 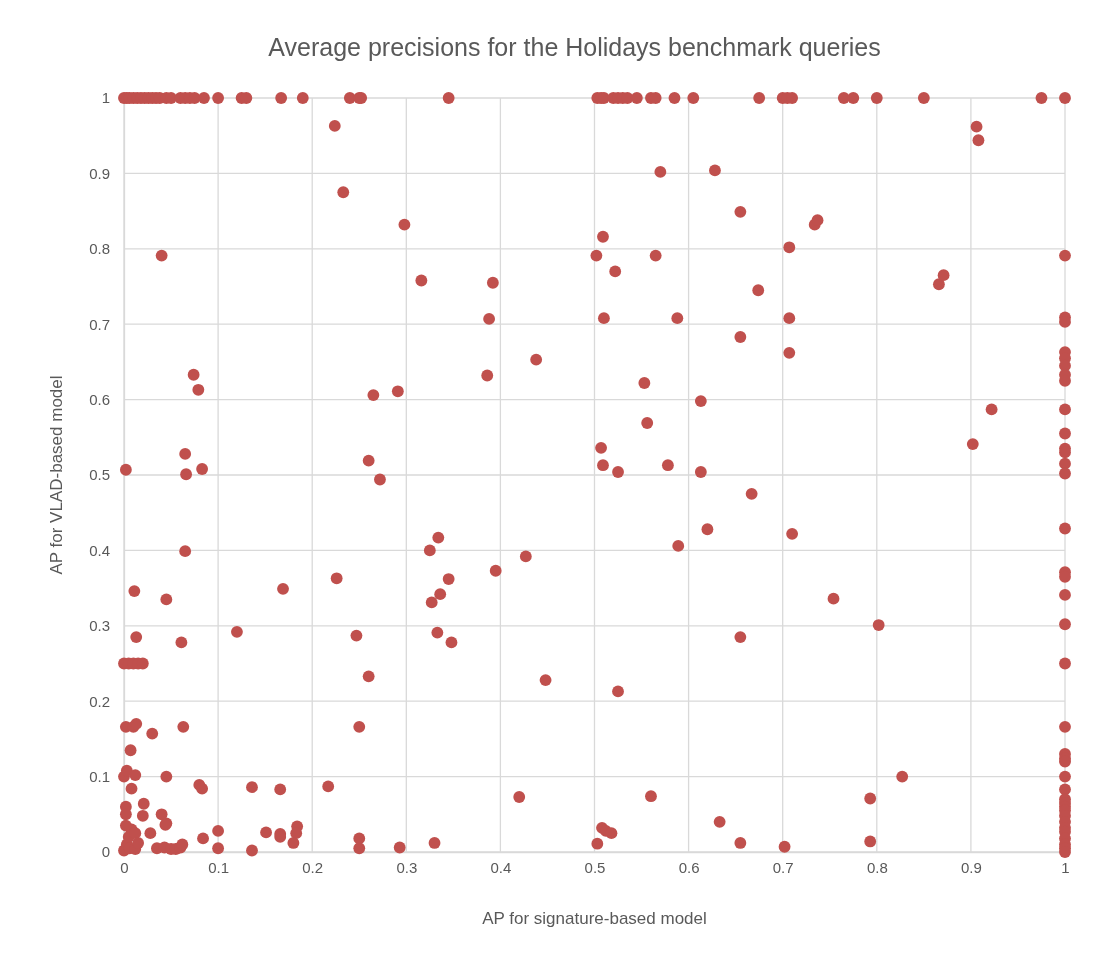 I want to click on y-tick-label: 0.3, so click(x=99, y=626).